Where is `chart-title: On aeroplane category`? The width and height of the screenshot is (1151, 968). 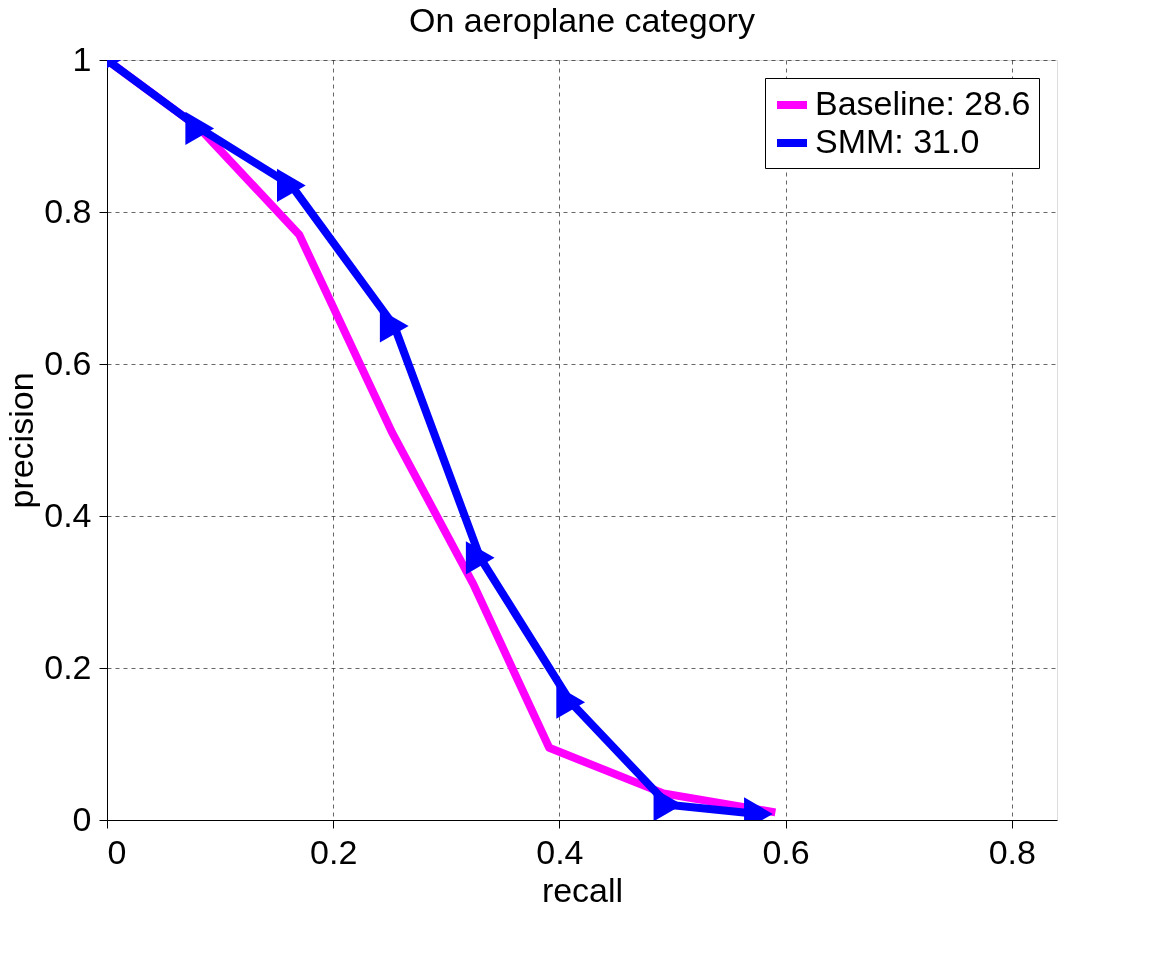 chart-title: On aeroplane category is located at coordinates (582, 20).